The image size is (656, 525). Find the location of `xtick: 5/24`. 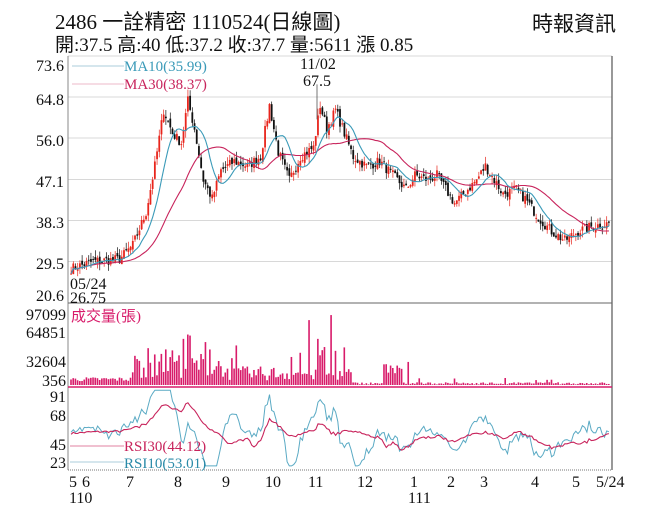

xtick: 5/24 is located at coordinates (610, 482).